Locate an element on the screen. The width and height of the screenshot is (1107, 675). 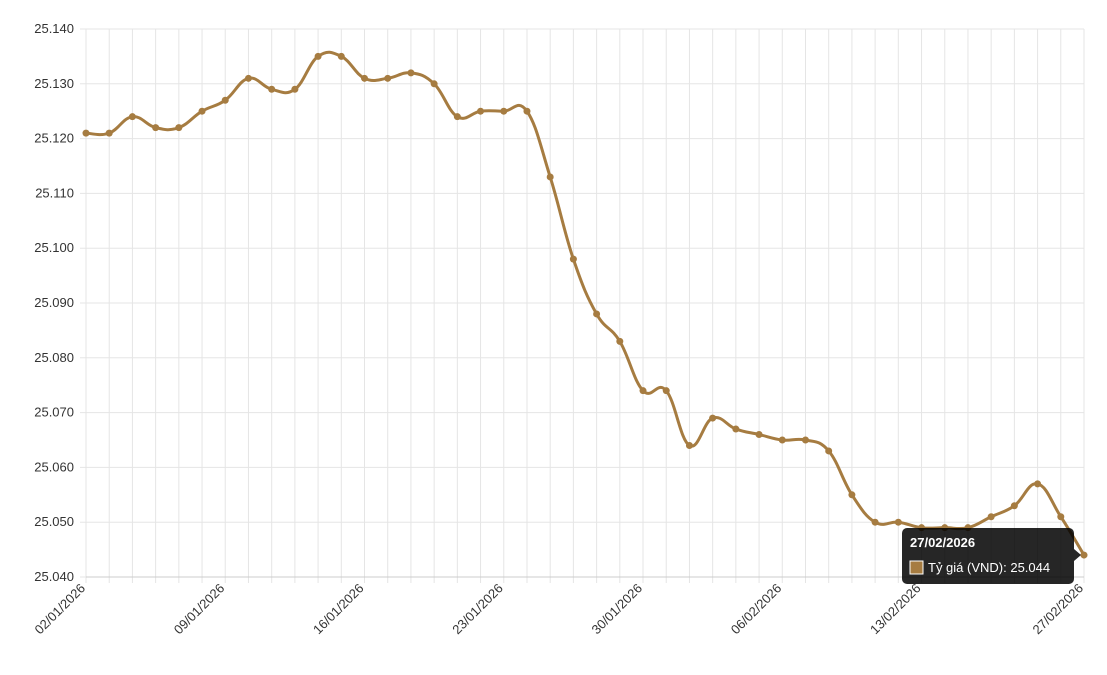
x-tick-label: 06/02/2026 is located at coordinates (756, 609).